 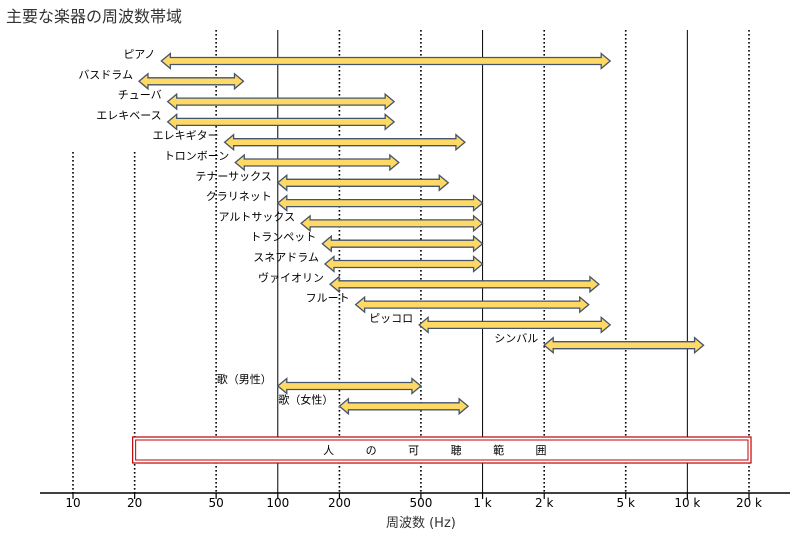 I want to click on instrument-label: チューバ, so click(x=140, y=95).